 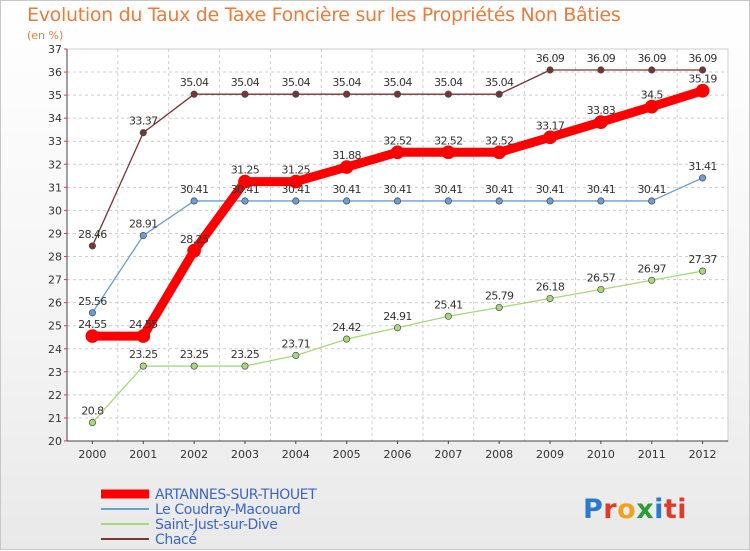 What do you see at coordinates (55, 95) in the screenshot?
I see `y-tick-label: 35` at bounding box center [55, 95].